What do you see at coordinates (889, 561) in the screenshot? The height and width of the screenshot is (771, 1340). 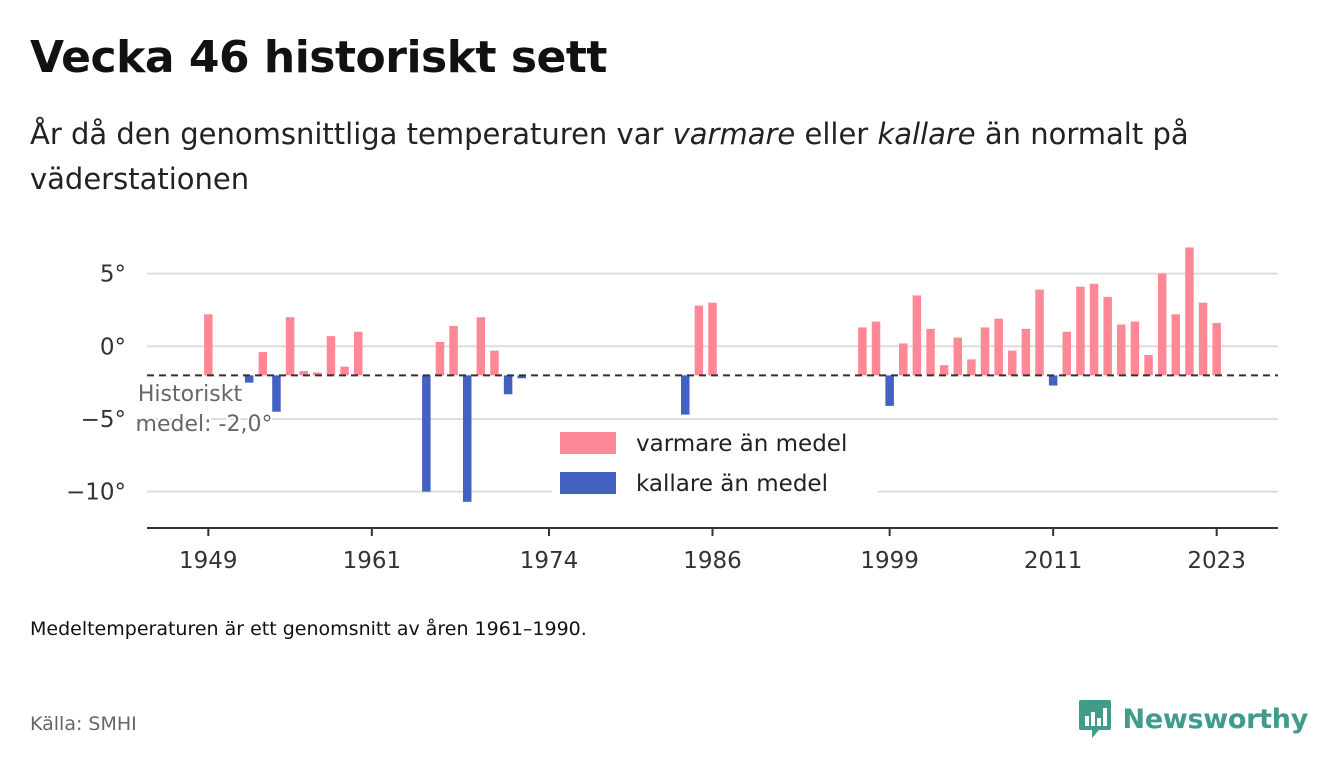 I see `x-tick-label: 1999` at bounding box center [889, 561].